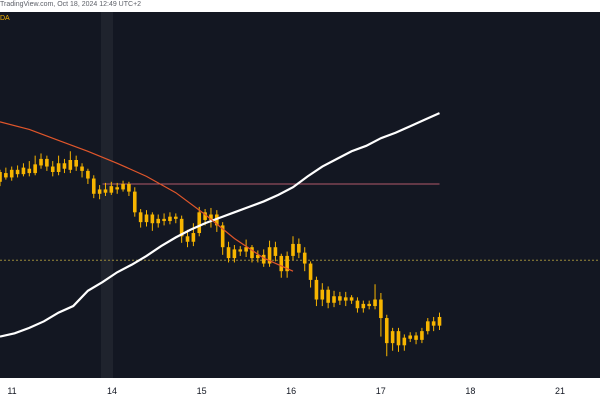 Image resolution: width=600 pixels, height=420 pixels. What do you see at coordinates (470, 391) in the screenshot?
I see `time-axis-tick-18: 18` at bounding box center [470, 391].